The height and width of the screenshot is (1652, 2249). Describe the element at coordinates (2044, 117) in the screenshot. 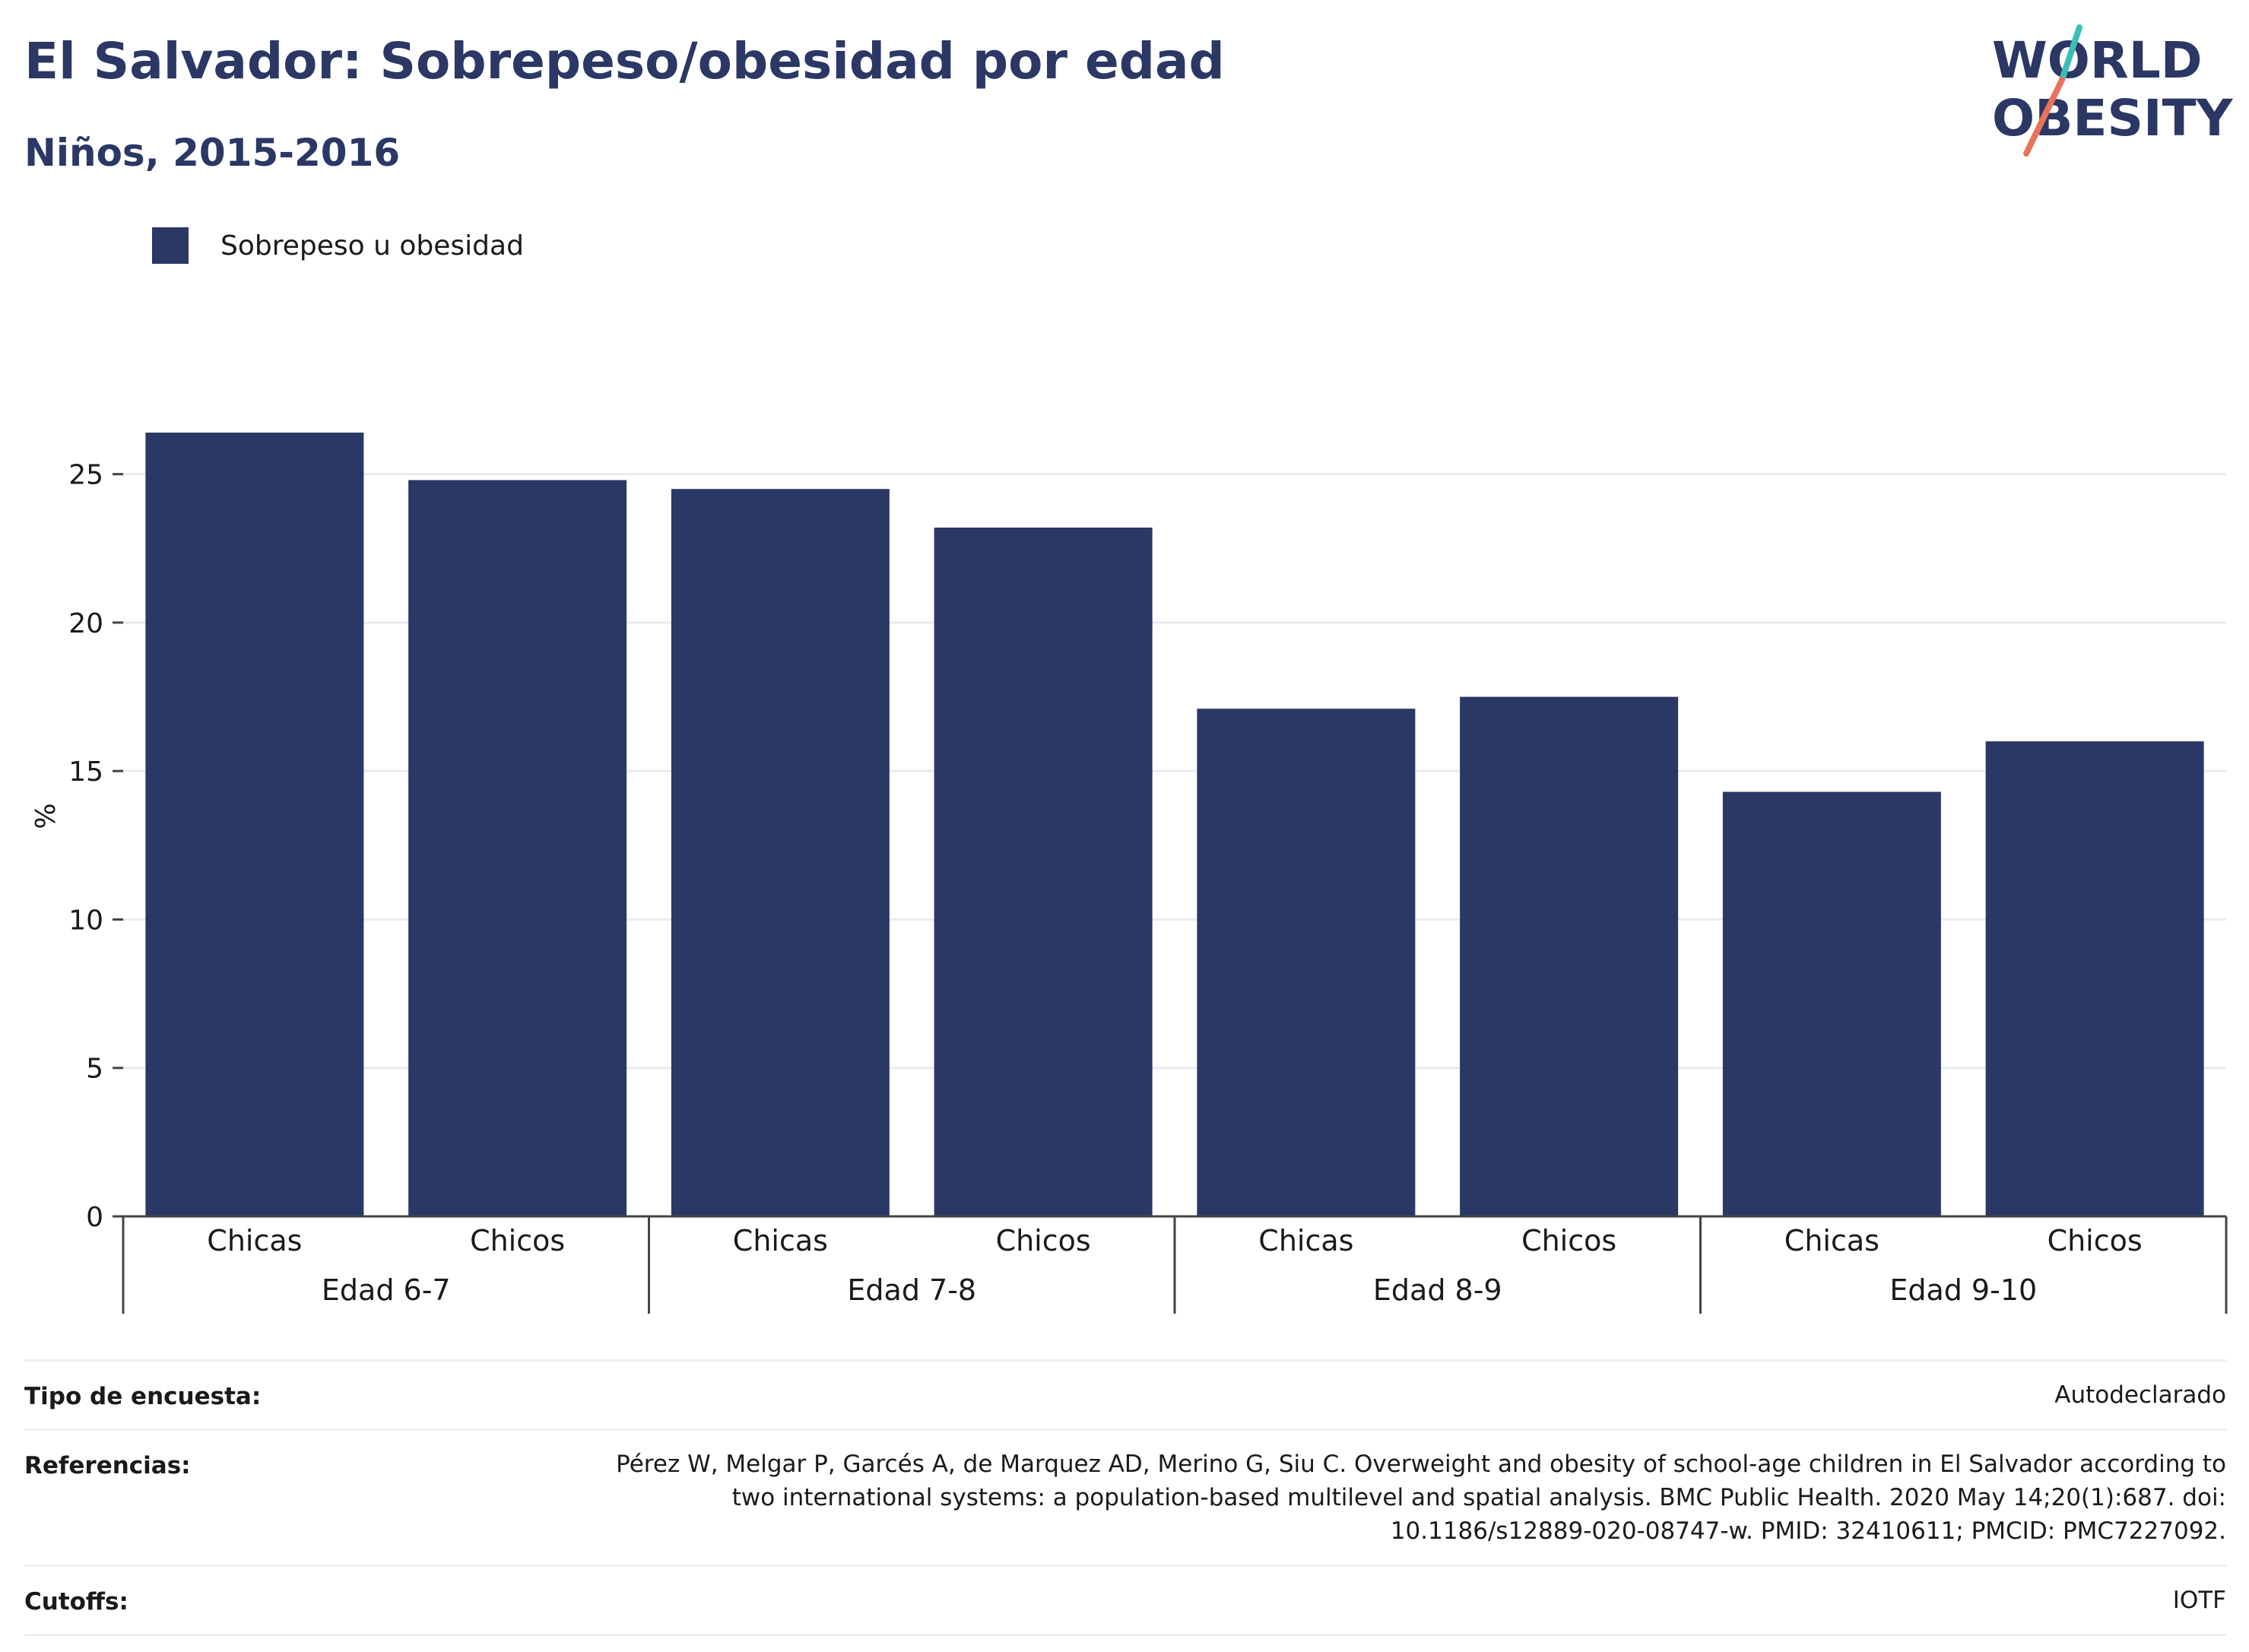

I see `logo-coral-stroke` at that location.